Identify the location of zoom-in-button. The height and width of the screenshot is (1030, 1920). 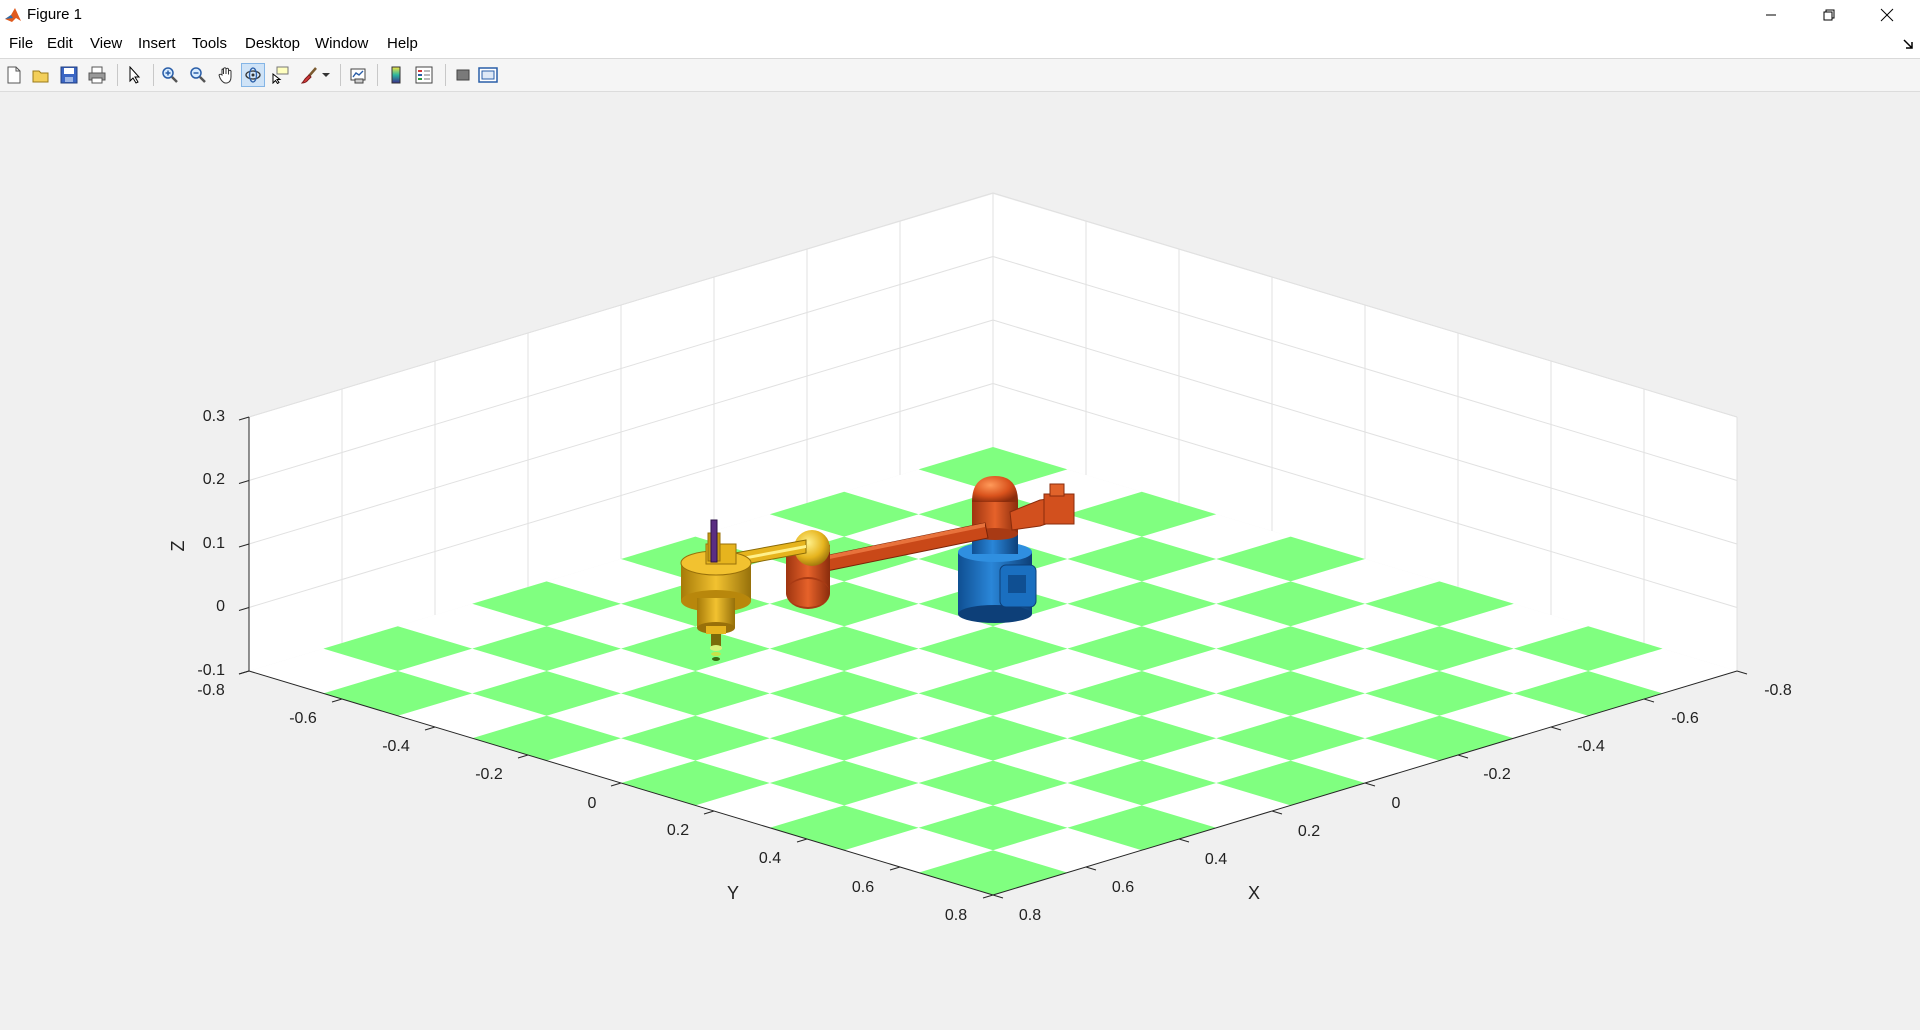
(170, 75).